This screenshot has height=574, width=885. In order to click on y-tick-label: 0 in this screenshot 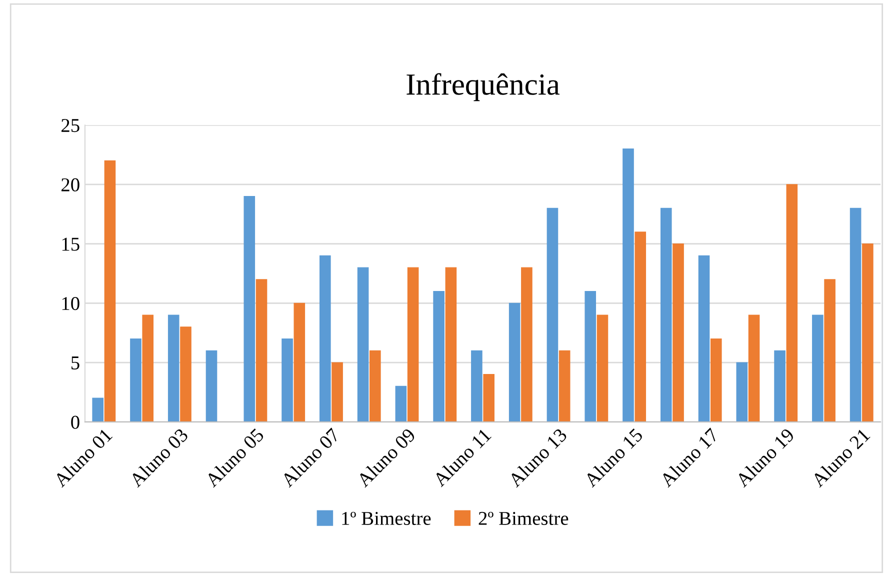, I will do `click(75, 422)`.